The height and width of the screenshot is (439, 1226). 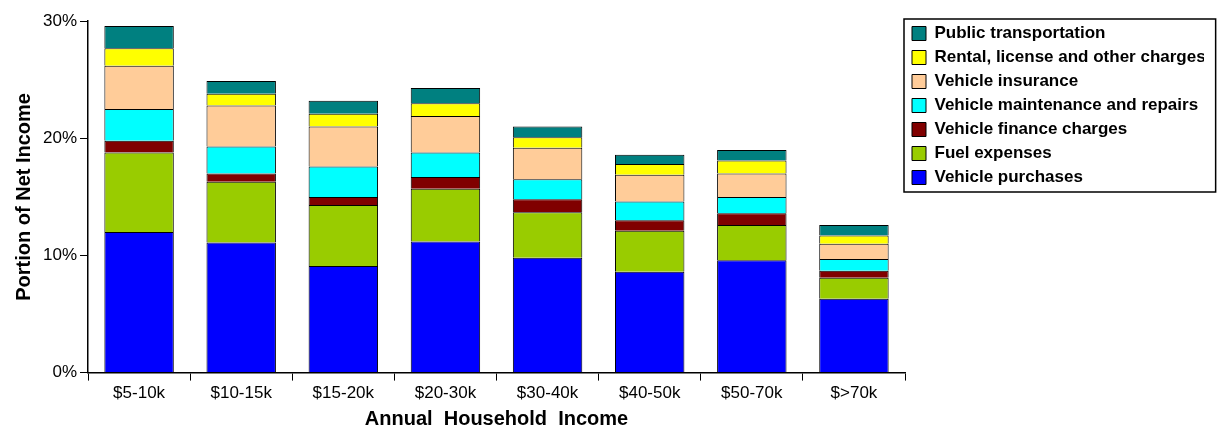 I want to click on legend-label: Vehicle maintenance and repairs, so click(x=1066, y=105).